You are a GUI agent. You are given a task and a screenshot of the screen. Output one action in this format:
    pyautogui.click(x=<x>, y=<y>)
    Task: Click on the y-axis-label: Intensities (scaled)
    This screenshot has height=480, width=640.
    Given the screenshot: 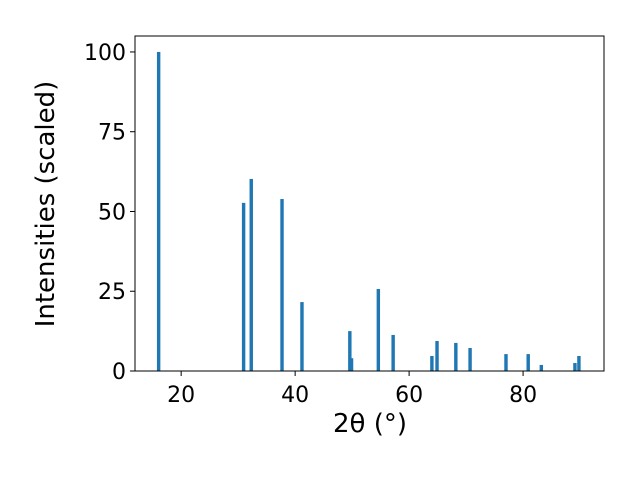 What is the action you would take?
    pyautogui.click(x=46, y=204)
    